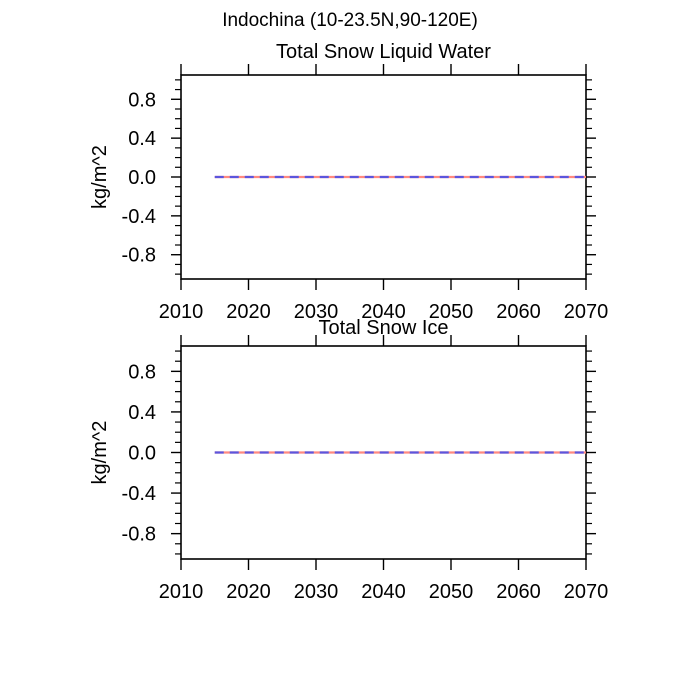 The height and width of the screenshot is (700, 700). Describe the element at coordinates (383, 52) in the screenshot. I see `plot1-title: Total Snow Liquid Water` at that location.